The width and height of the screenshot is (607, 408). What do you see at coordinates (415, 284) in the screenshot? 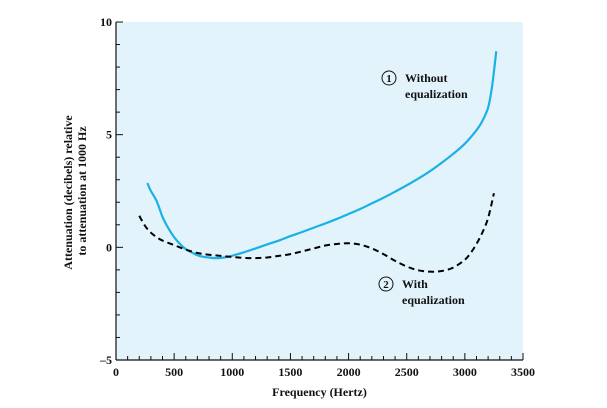
I see `annotation-label-2-line-1: With` at bounding box center [415, 284].